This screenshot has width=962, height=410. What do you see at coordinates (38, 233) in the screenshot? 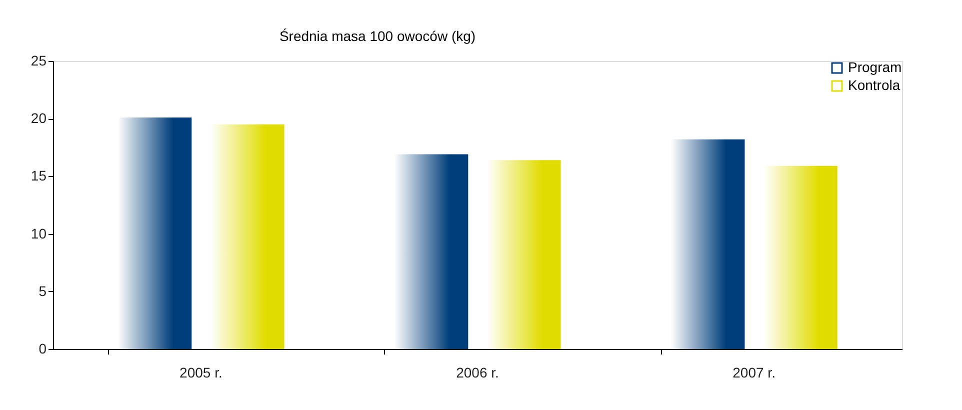
I see `y-tick-label: 10` at bounding box center [38, 233].